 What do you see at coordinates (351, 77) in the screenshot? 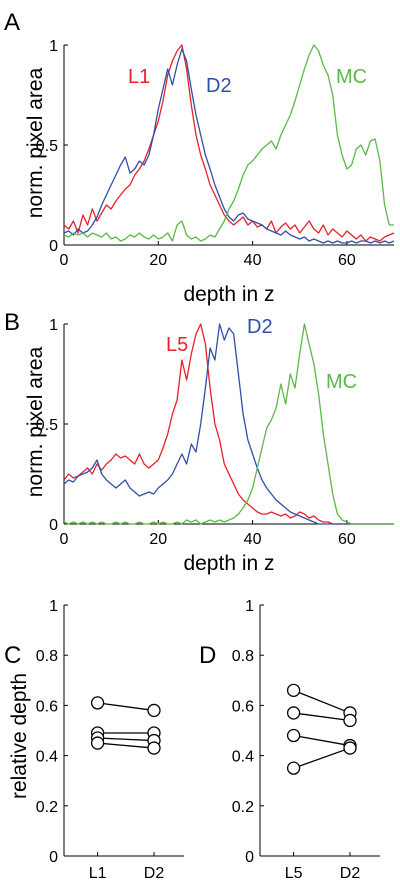
I see `panel-a-series-label-mc: MC` at bounding box center [351, 77].